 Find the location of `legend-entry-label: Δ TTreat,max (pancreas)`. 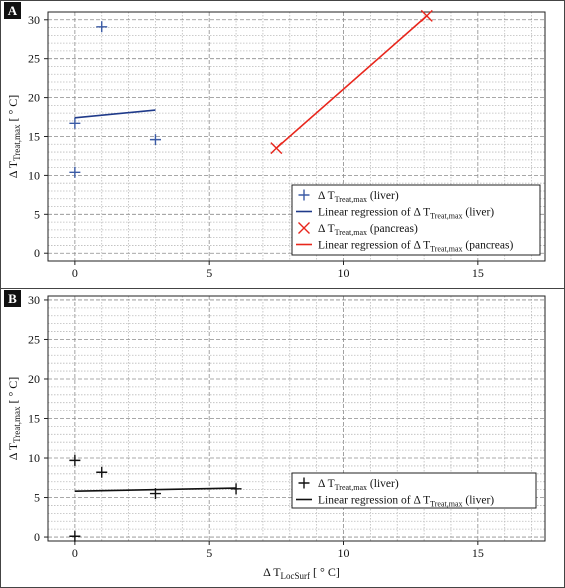

legend-entry-label: Δ TTreat,max (pancreas) is located at coordinates (368, 230).